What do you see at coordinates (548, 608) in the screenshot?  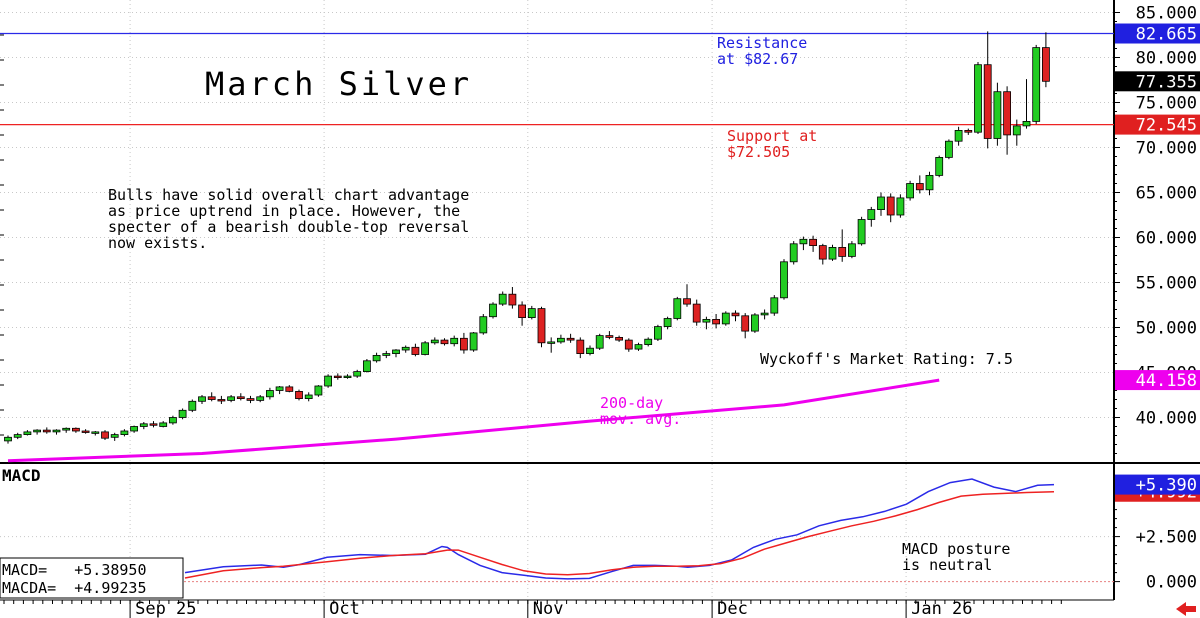 I see `date-tick-label: Nov` at bounding box center [548, 608].